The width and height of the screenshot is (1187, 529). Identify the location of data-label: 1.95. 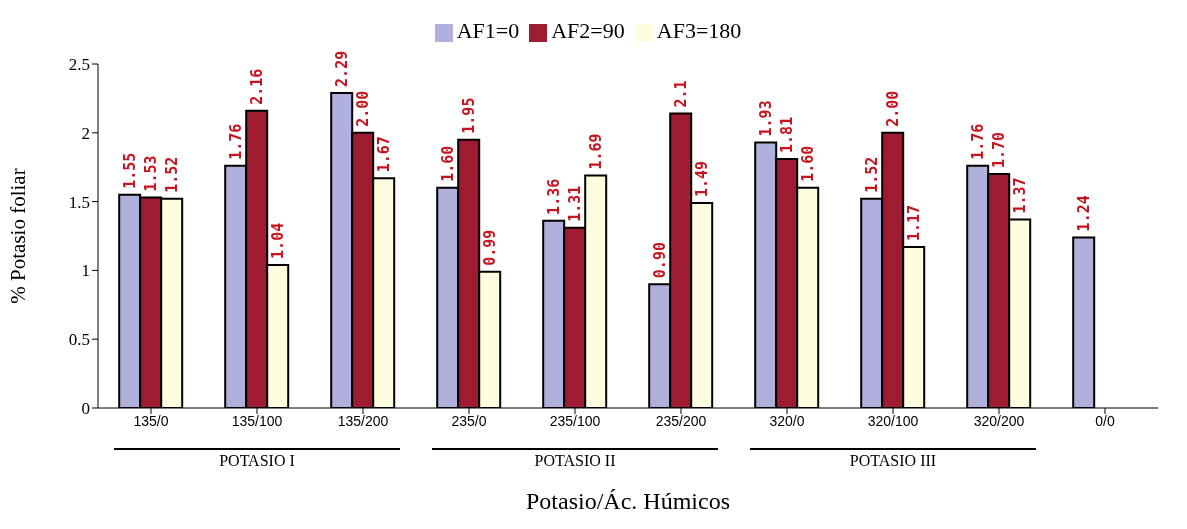
(468, 115).